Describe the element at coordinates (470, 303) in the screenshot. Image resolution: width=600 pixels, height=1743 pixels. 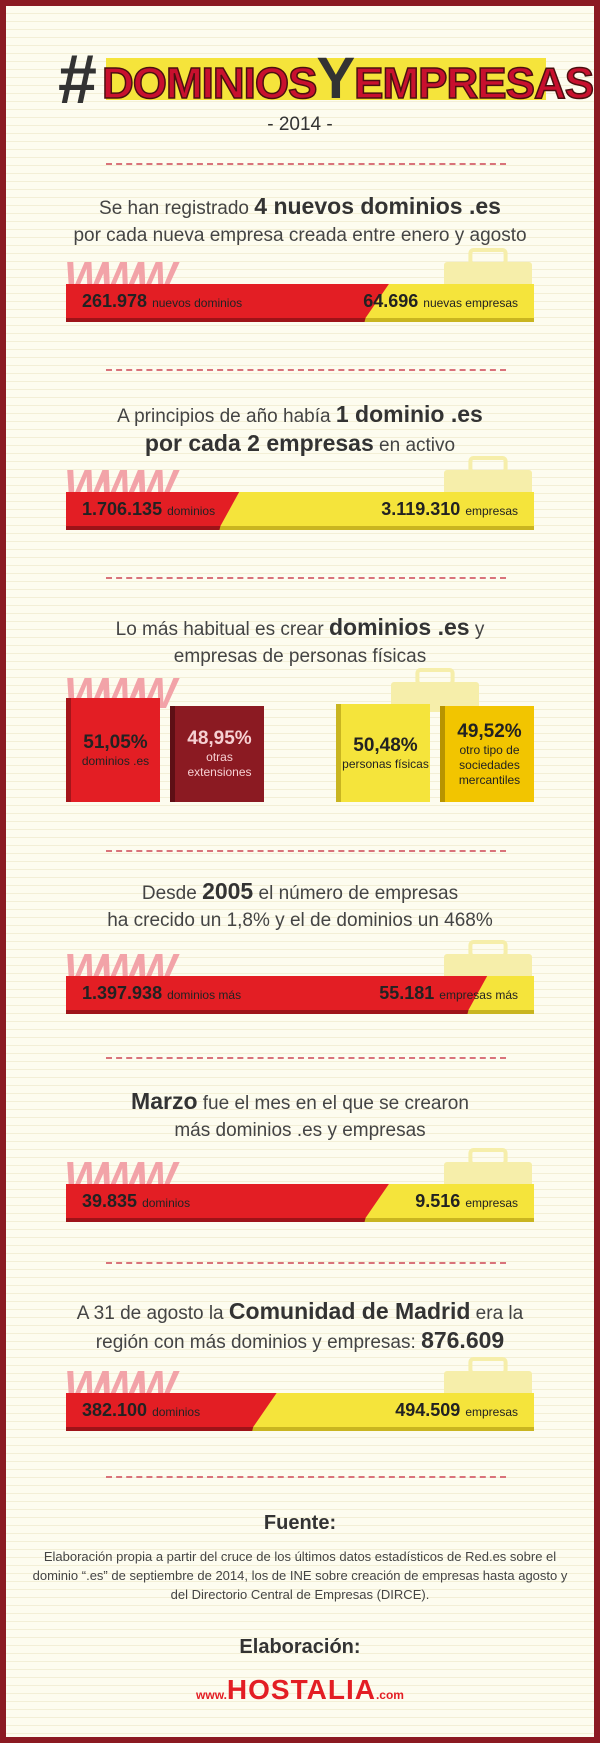
I see `bar-label: nuevas empresas` at that location.